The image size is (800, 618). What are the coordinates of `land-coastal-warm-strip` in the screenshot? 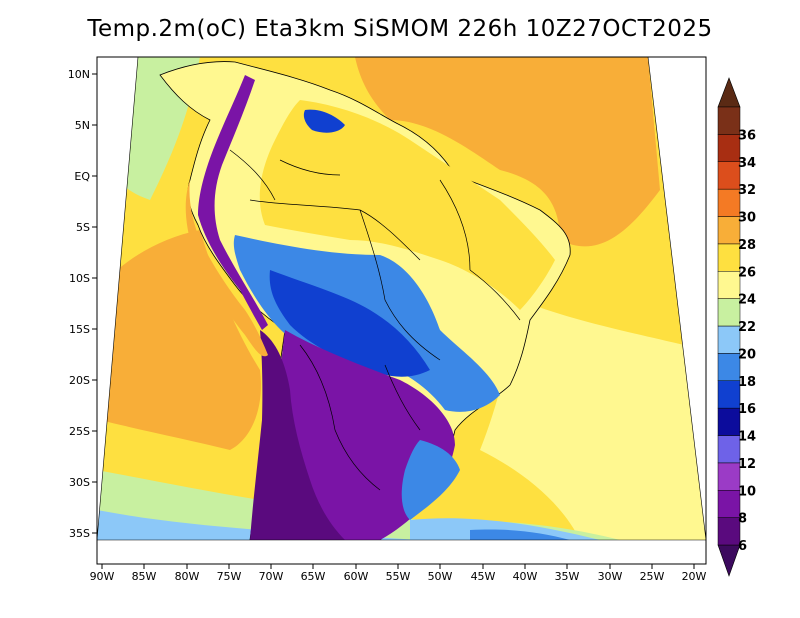 It's located at (226, 268).